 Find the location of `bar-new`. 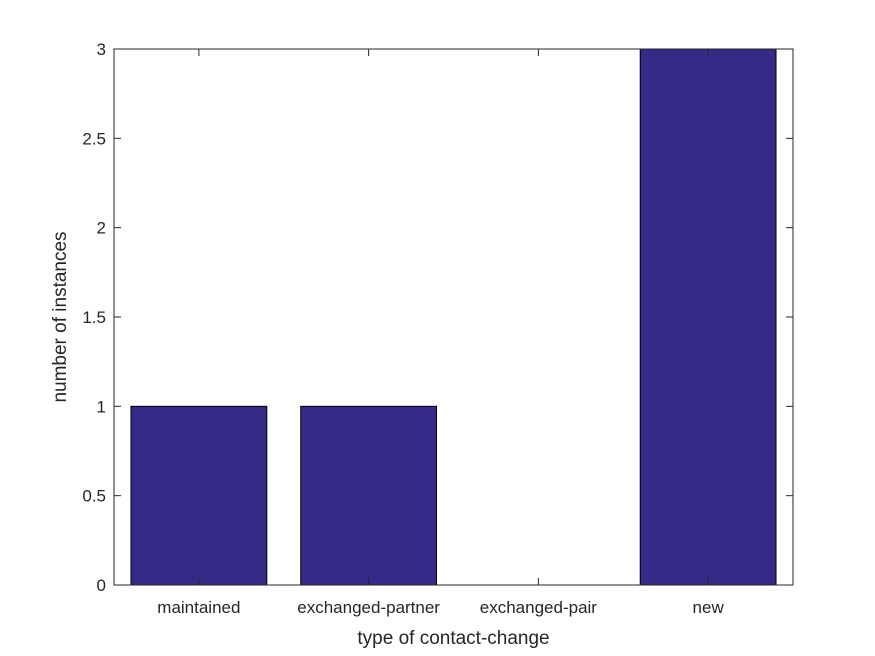

bar-new is located at coordinates (708, 317).